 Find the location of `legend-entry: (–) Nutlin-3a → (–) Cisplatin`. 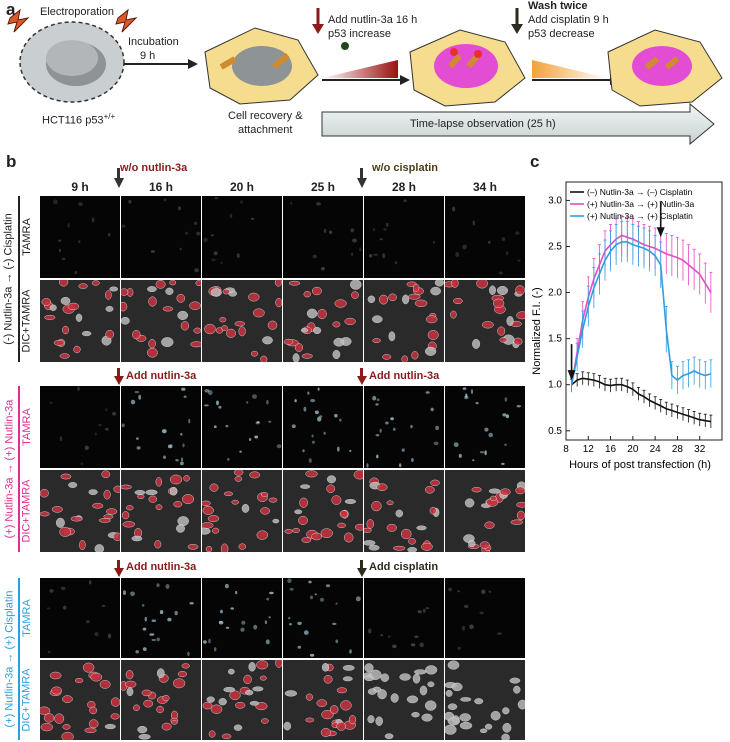

legend-entry: (–) Nutlin-3a → (–) Cisplatin is located at coordinates (640, 192).